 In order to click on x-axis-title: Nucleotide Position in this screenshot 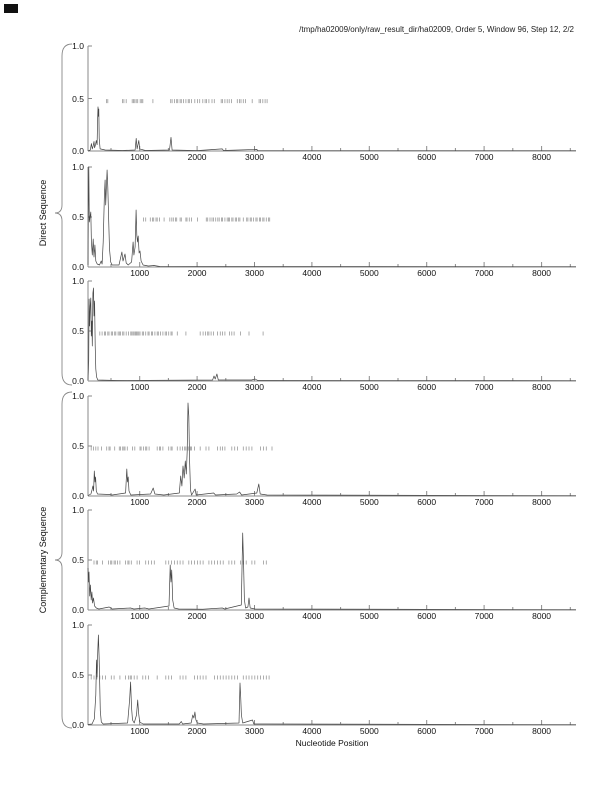, I will do `click(332, 743)`.